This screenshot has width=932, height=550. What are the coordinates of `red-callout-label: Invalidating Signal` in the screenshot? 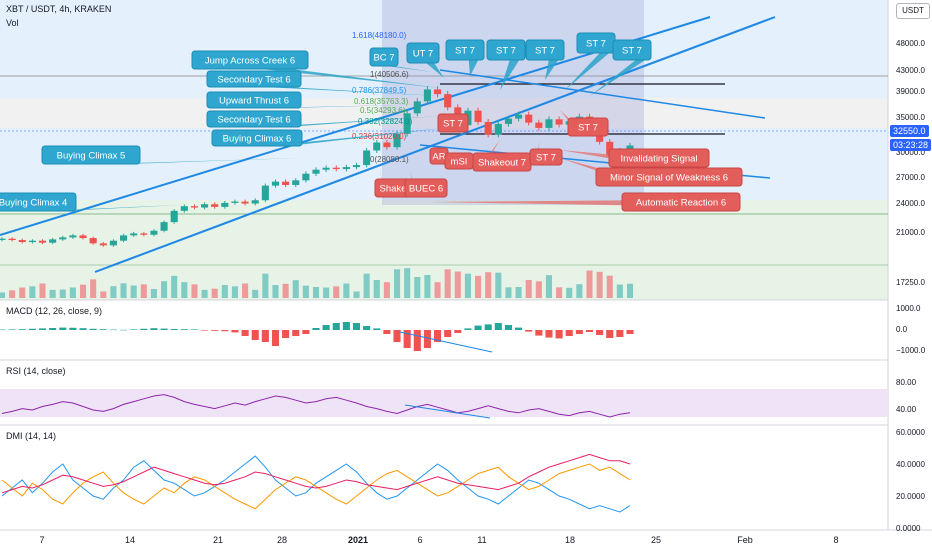 It's located at (658, 159).